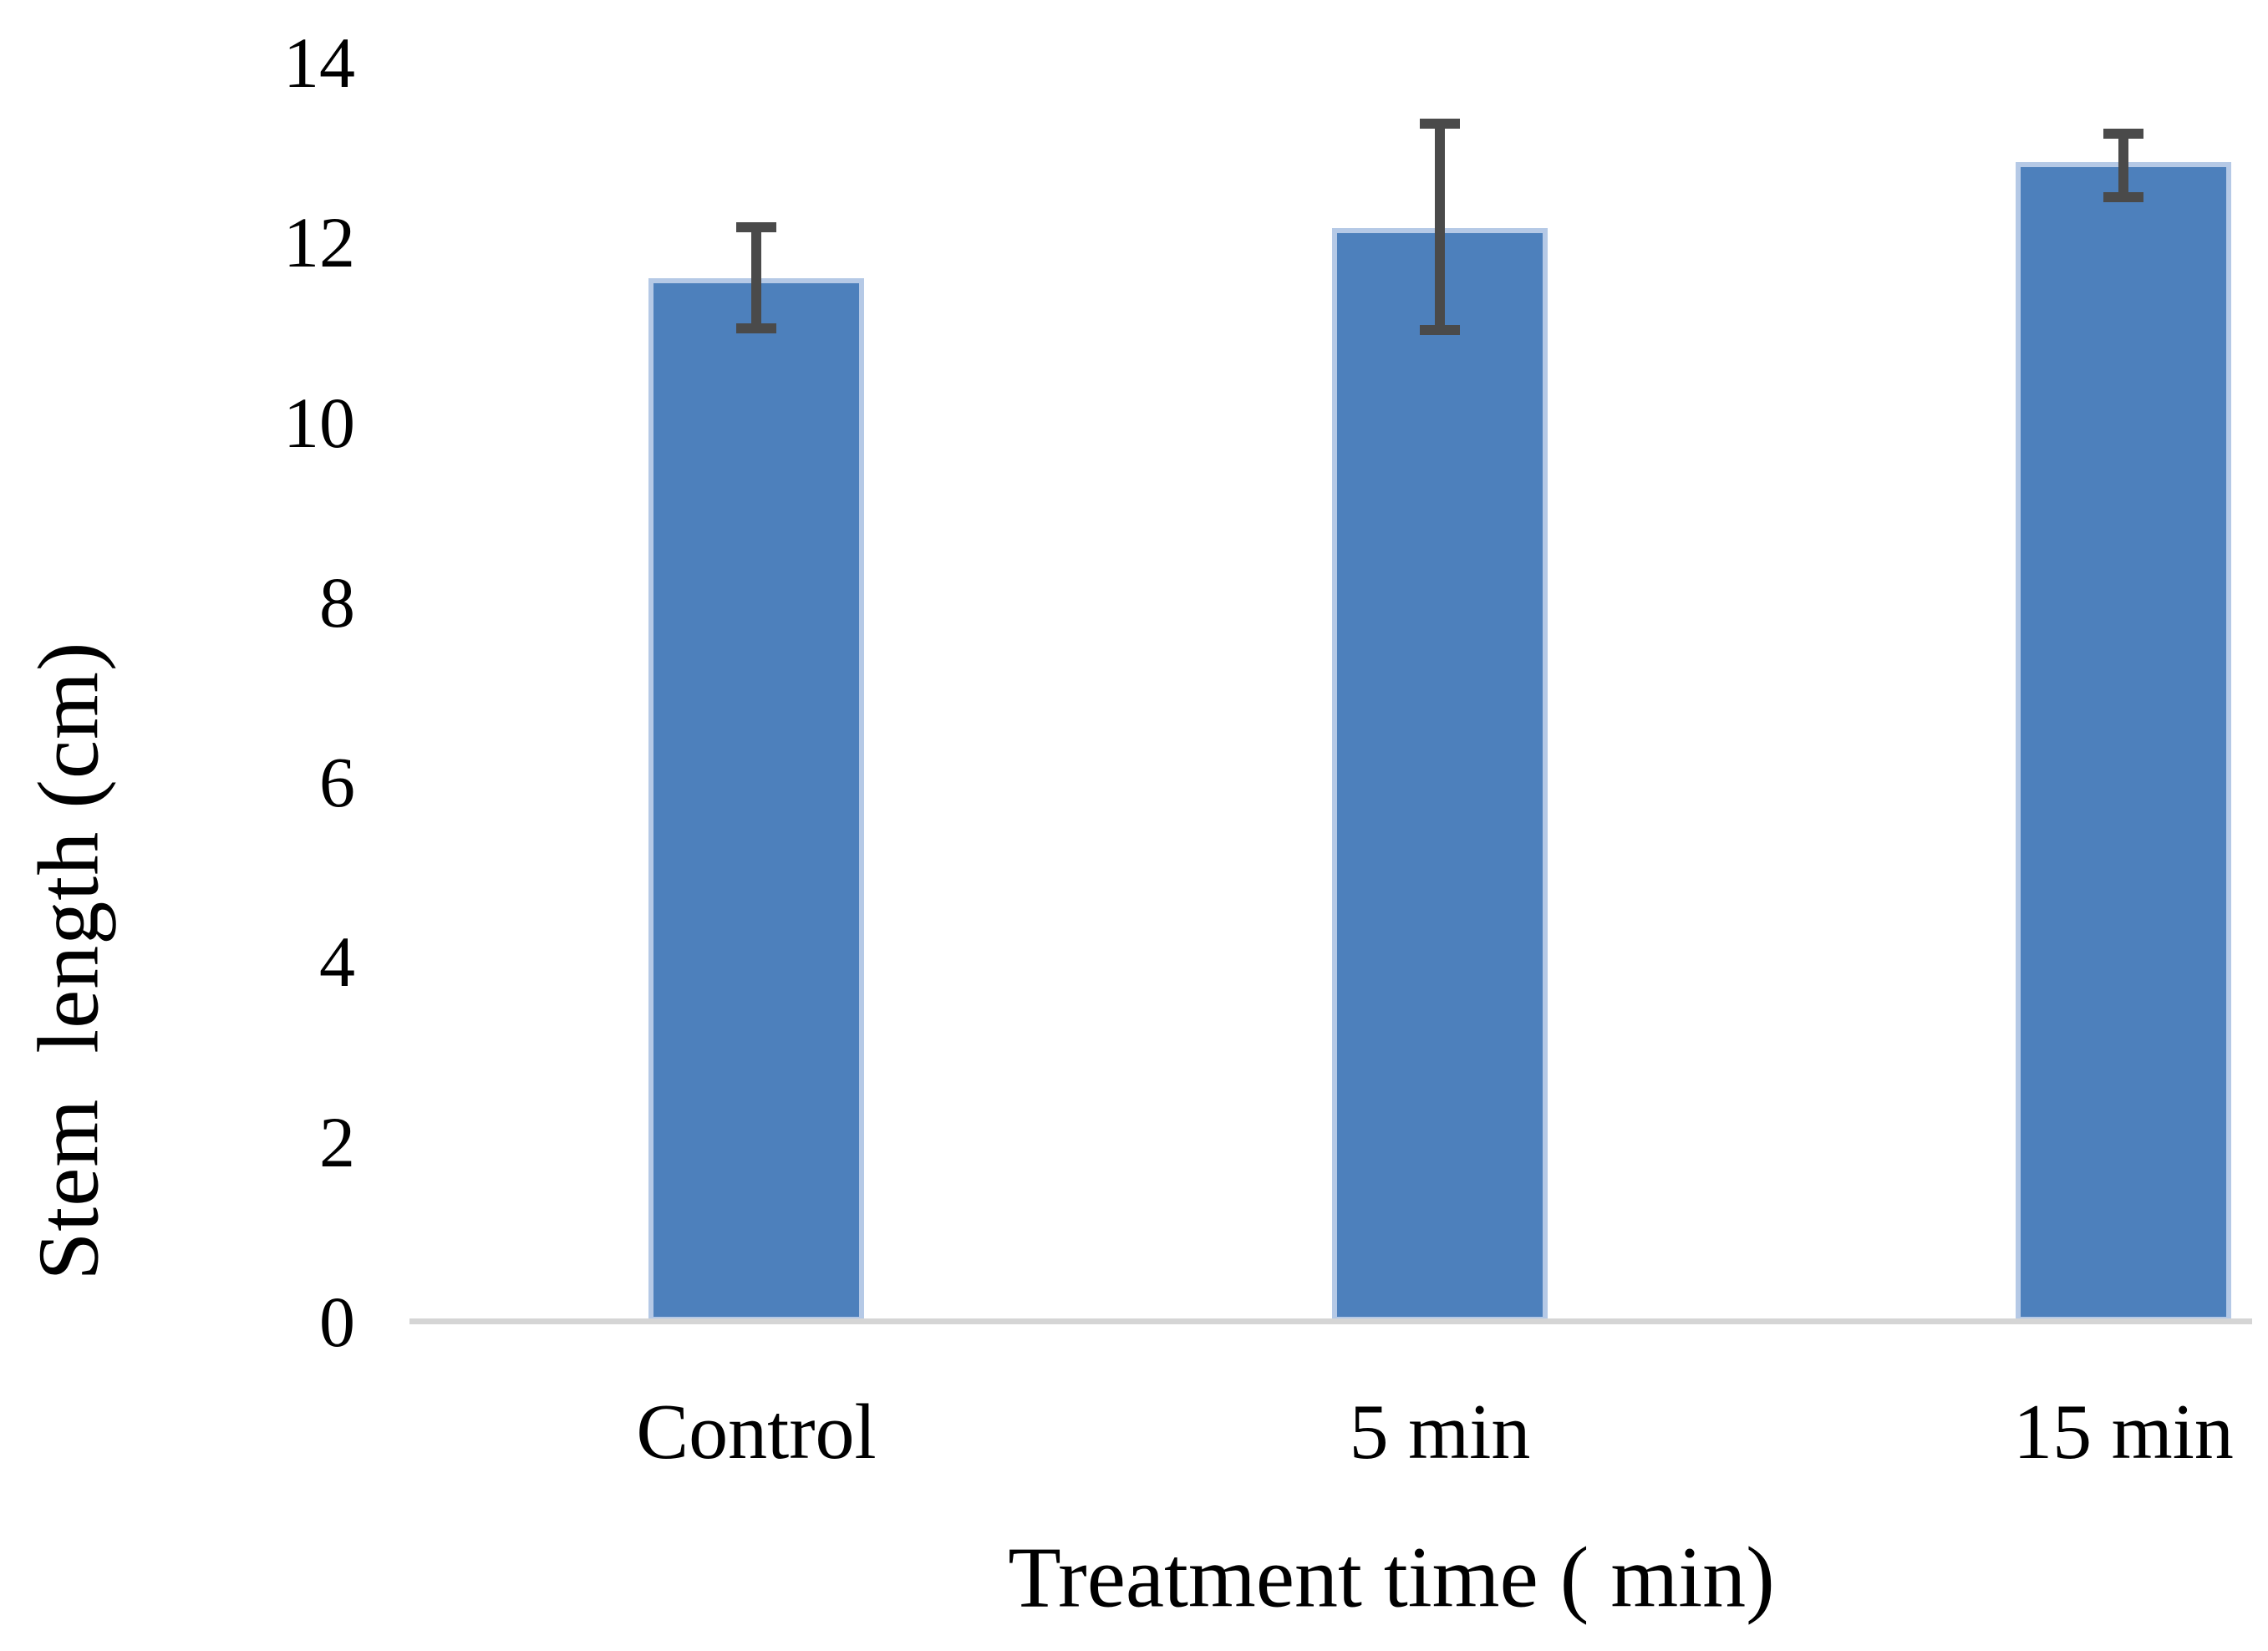  What do you see at coordinates (2123, 1432) in the screenshot?
I see `x-axis-category-label: 15 min` at bounding box center [2123, 1432].